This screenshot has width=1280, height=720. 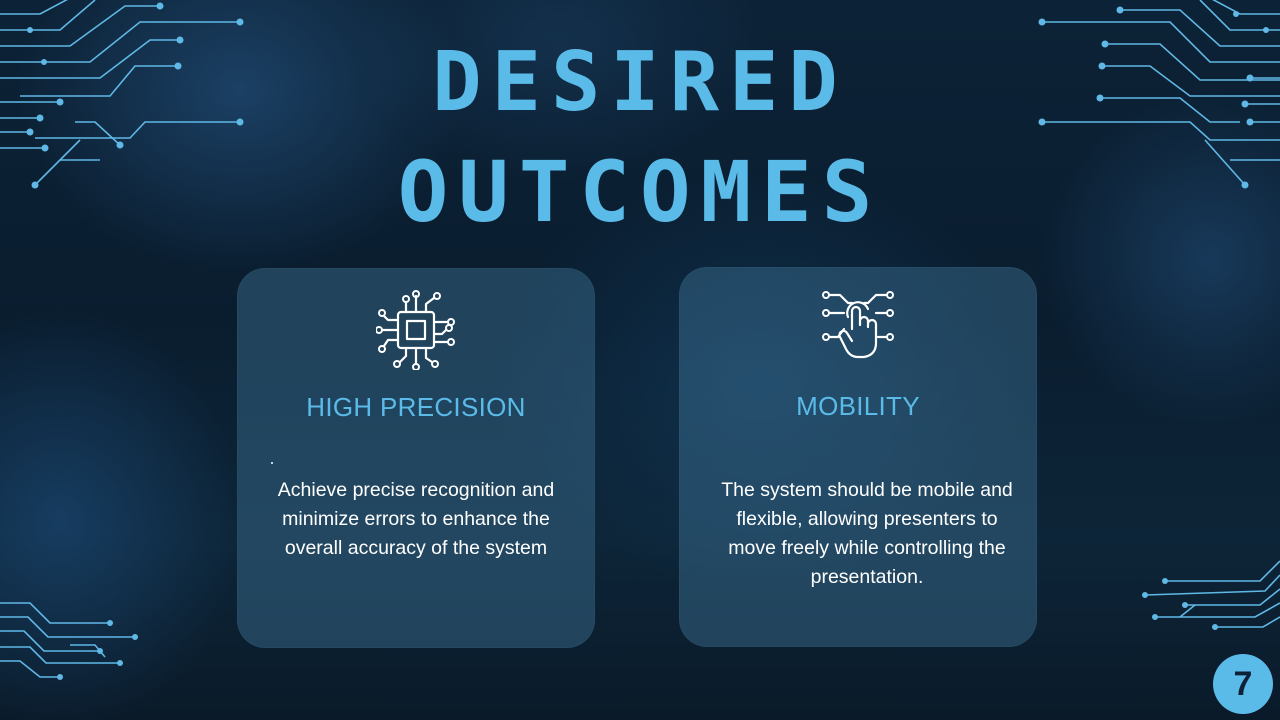 I want to click on circuit-decoration-top-right, so click(x=1159, y=94).